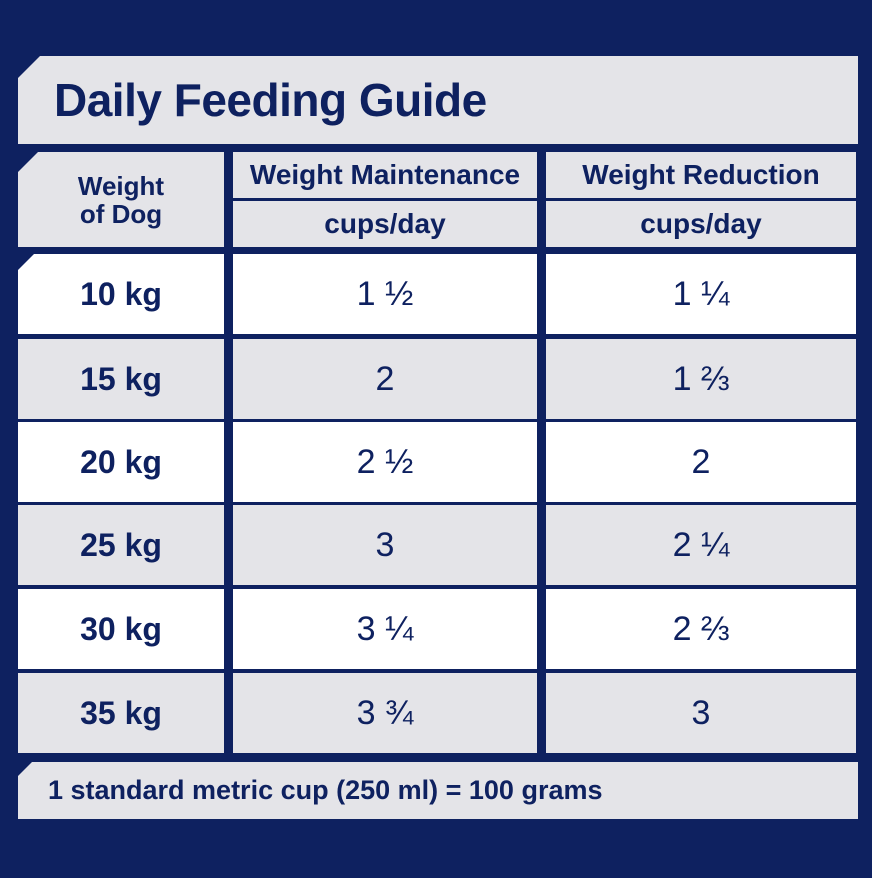  I want to click on row-reduction-cell: 1 ¼, so click(701, 294).